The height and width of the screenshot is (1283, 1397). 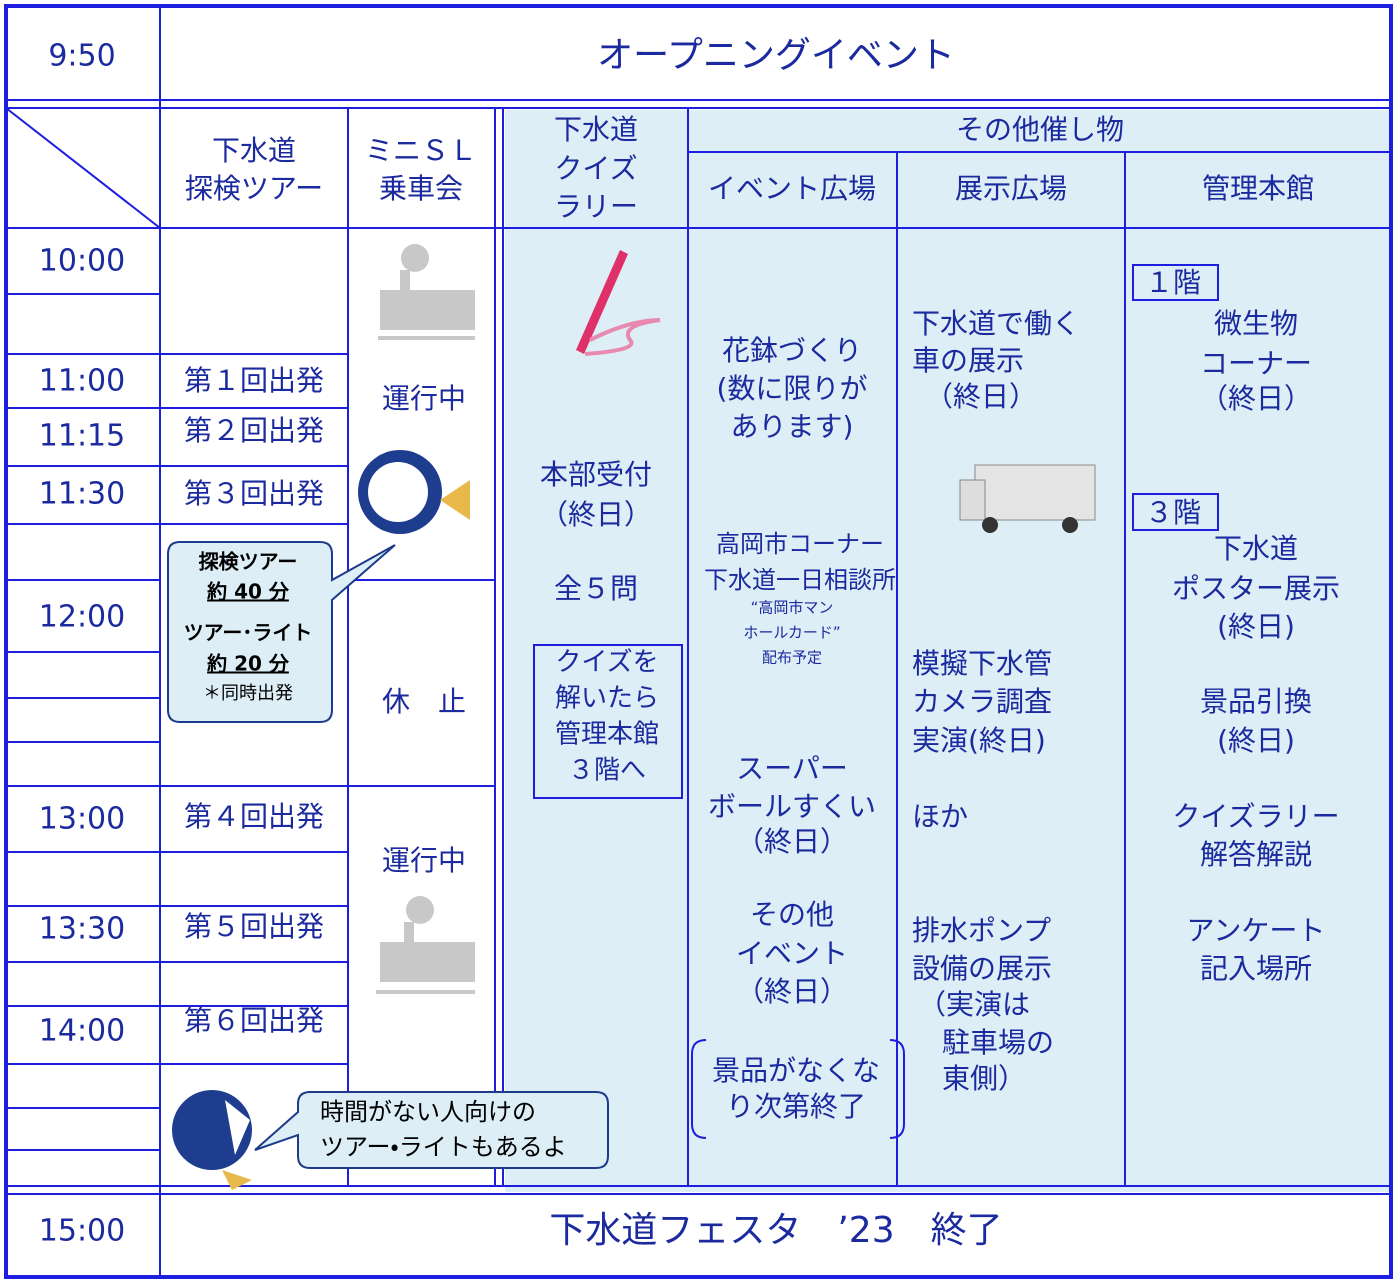 I want to click on tour-note: 約 20 分, so click(x=248, y=664).